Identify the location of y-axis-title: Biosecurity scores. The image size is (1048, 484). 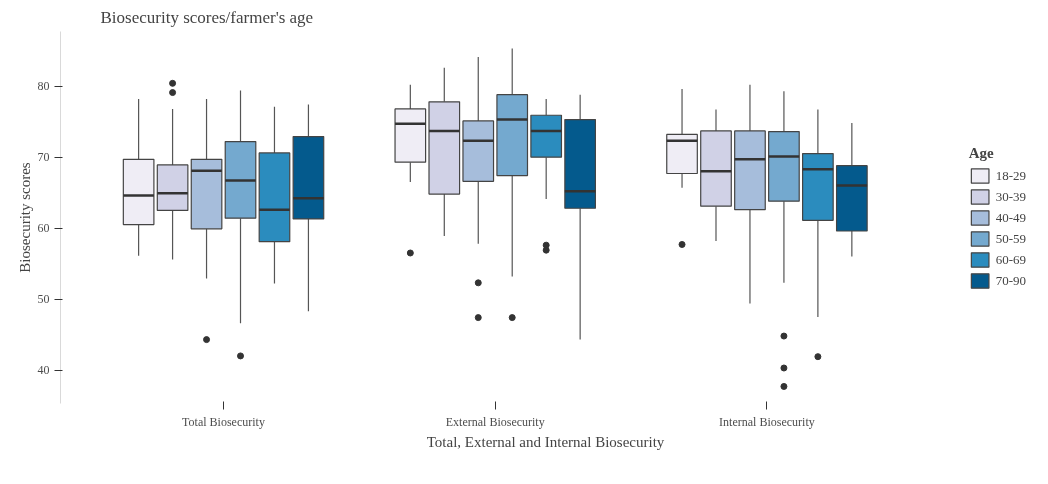
(24, 217).